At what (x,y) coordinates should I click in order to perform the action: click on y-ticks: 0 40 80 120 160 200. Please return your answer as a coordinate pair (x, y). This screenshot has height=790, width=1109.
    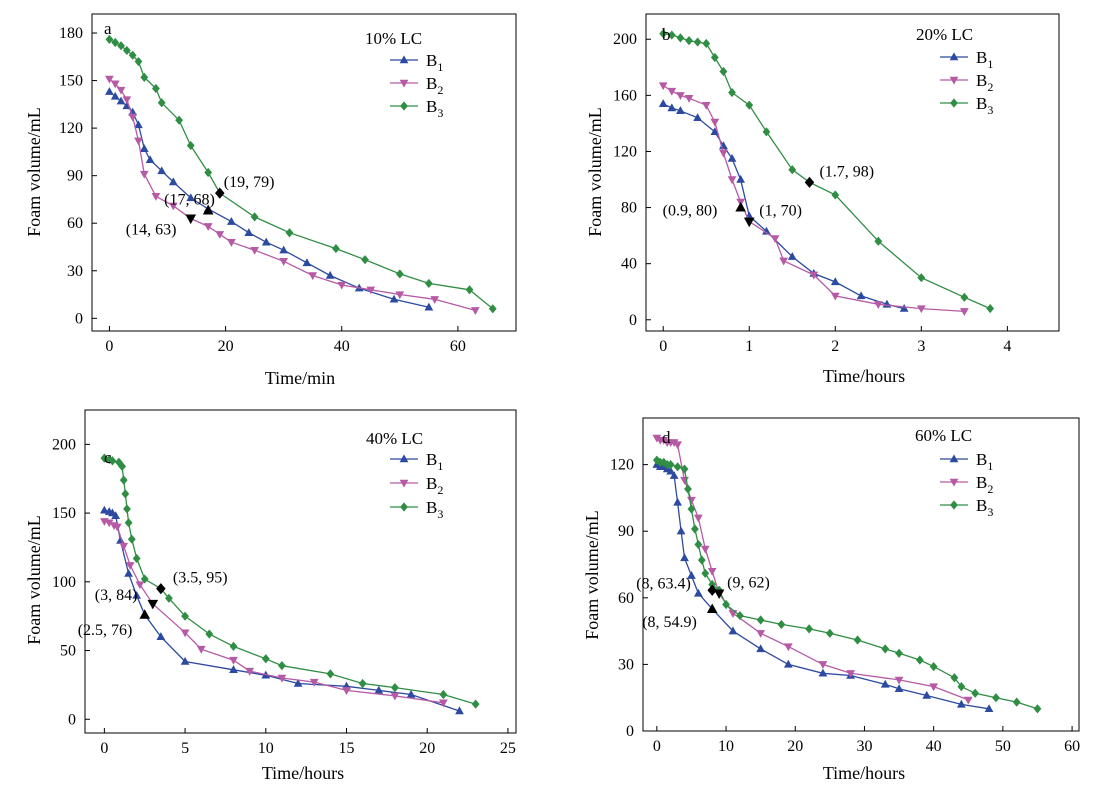
    Looking at the image, I should click on (632, 180).